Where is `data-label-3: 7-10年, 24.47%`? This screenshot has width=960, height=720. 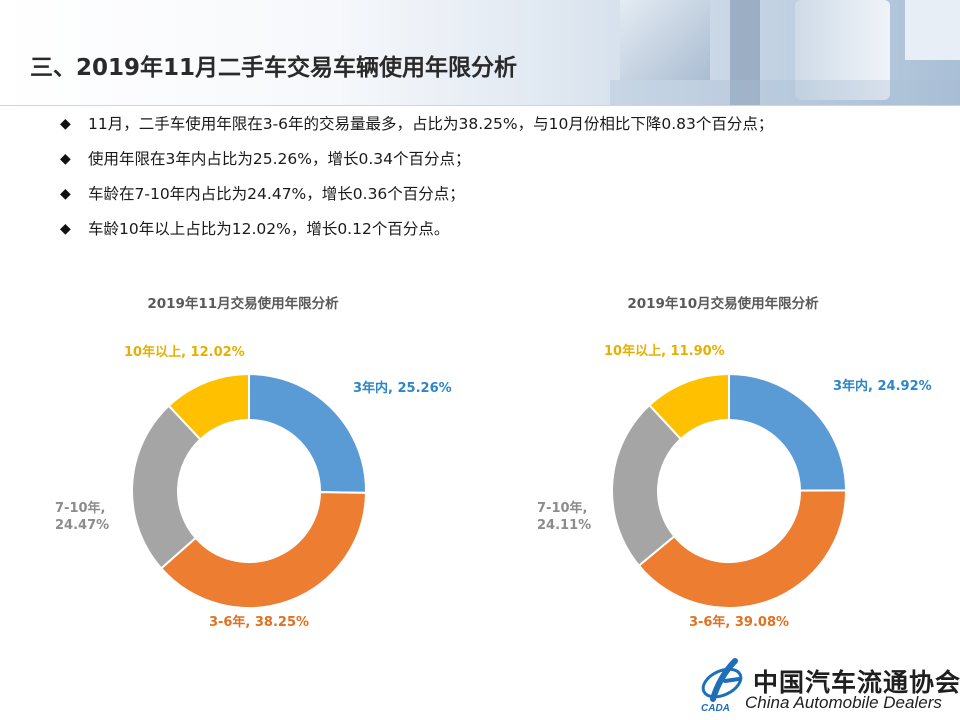 data-label-3: 7-10年, 24.47% is located at coordinates (82, 516).